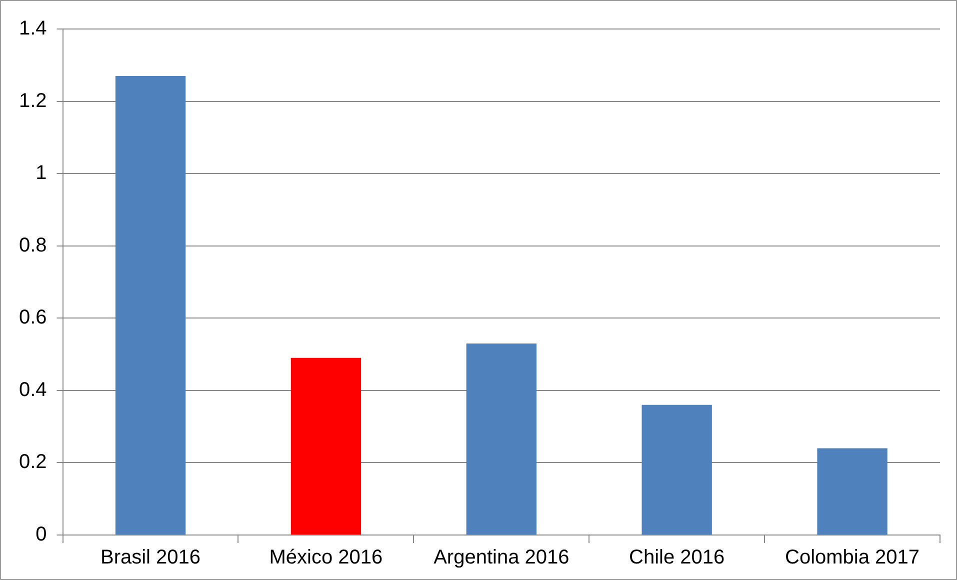  What do you see at coordinates (32, 245) in the screenshot?
I see `y-tick-label: 0.8` at bounding box center [32, 245].